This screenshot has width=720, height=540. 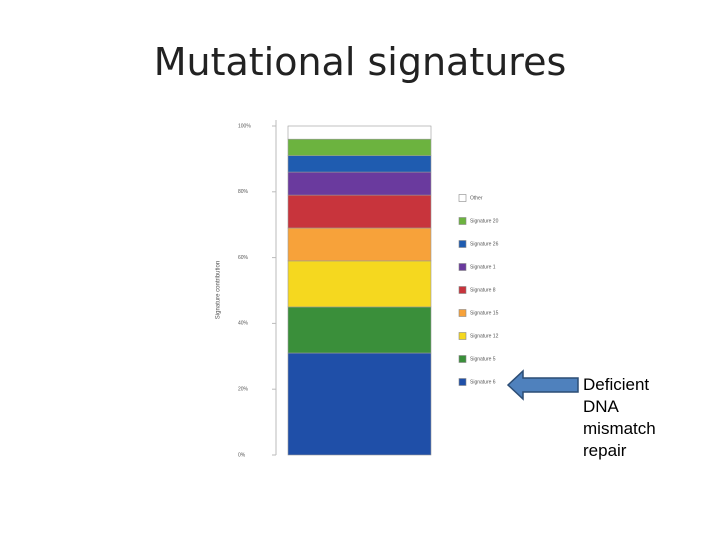 What do you see at coordinates (483, 382) in the screenshot?
I see `legend-label: Signature 6` at bounding box center [483, 382].